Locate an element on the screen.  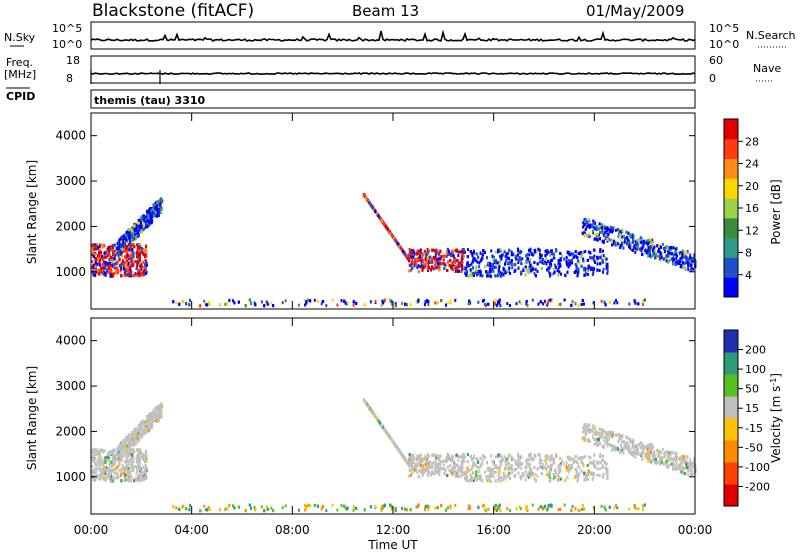
freq-label-1: Freq. is located at coordinates (19, 62).